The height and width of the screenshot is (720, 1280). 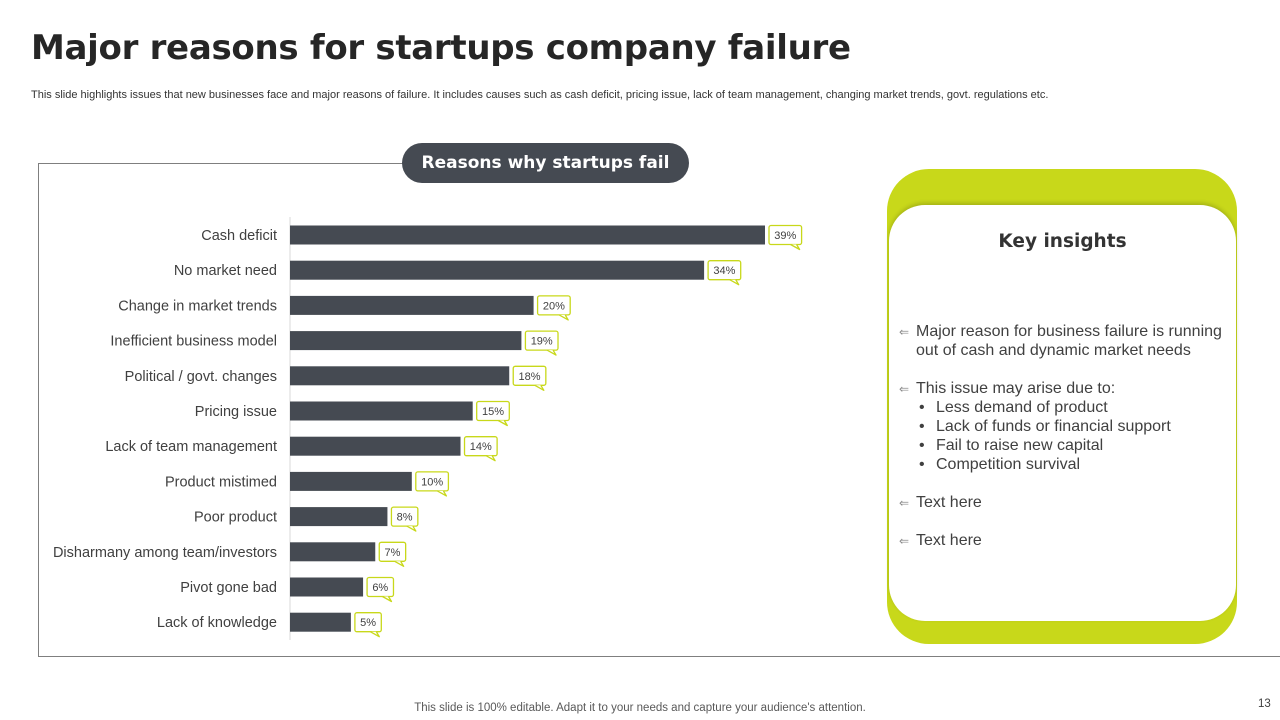 What do you see at coordinates (165, 553) in the screenshot?
I see `category-label: Disharmany among team/investors` at bounding box center [165, 553].